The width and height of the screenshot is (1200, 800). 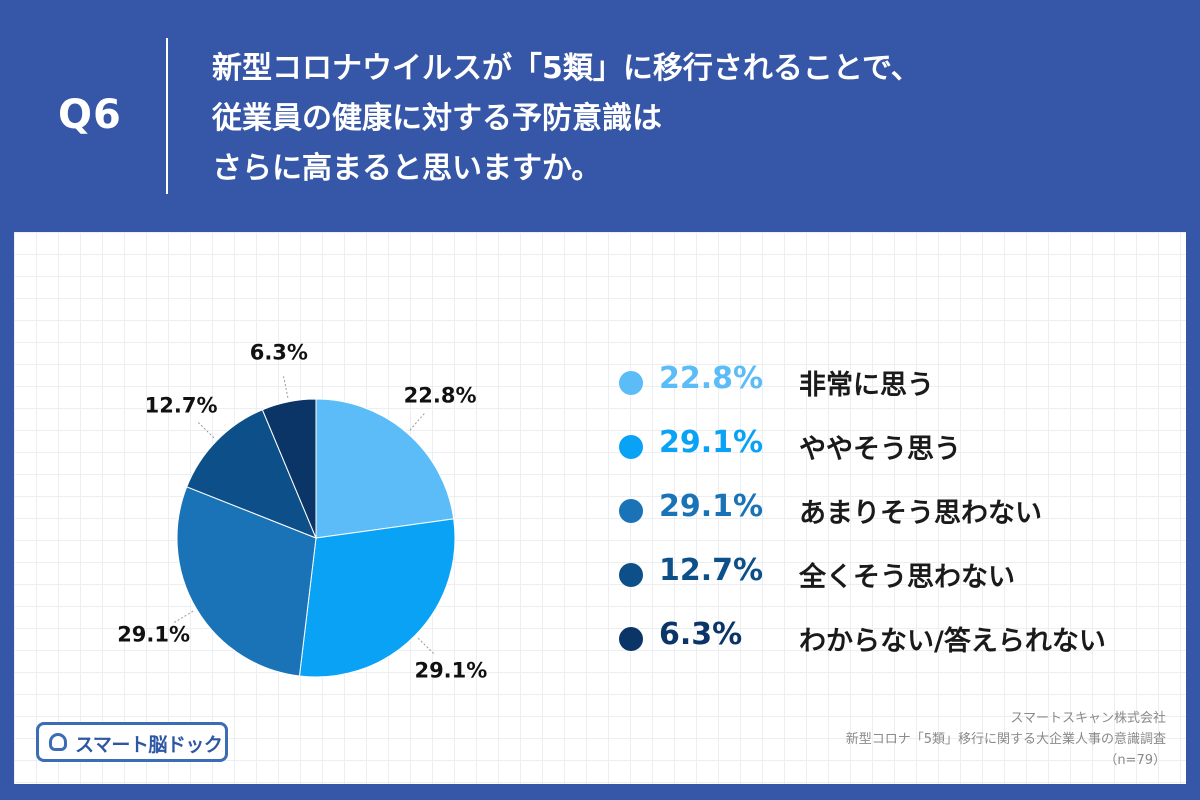 I want to click on legend-label: 全くそう思わない, so click(x=907, y=577).